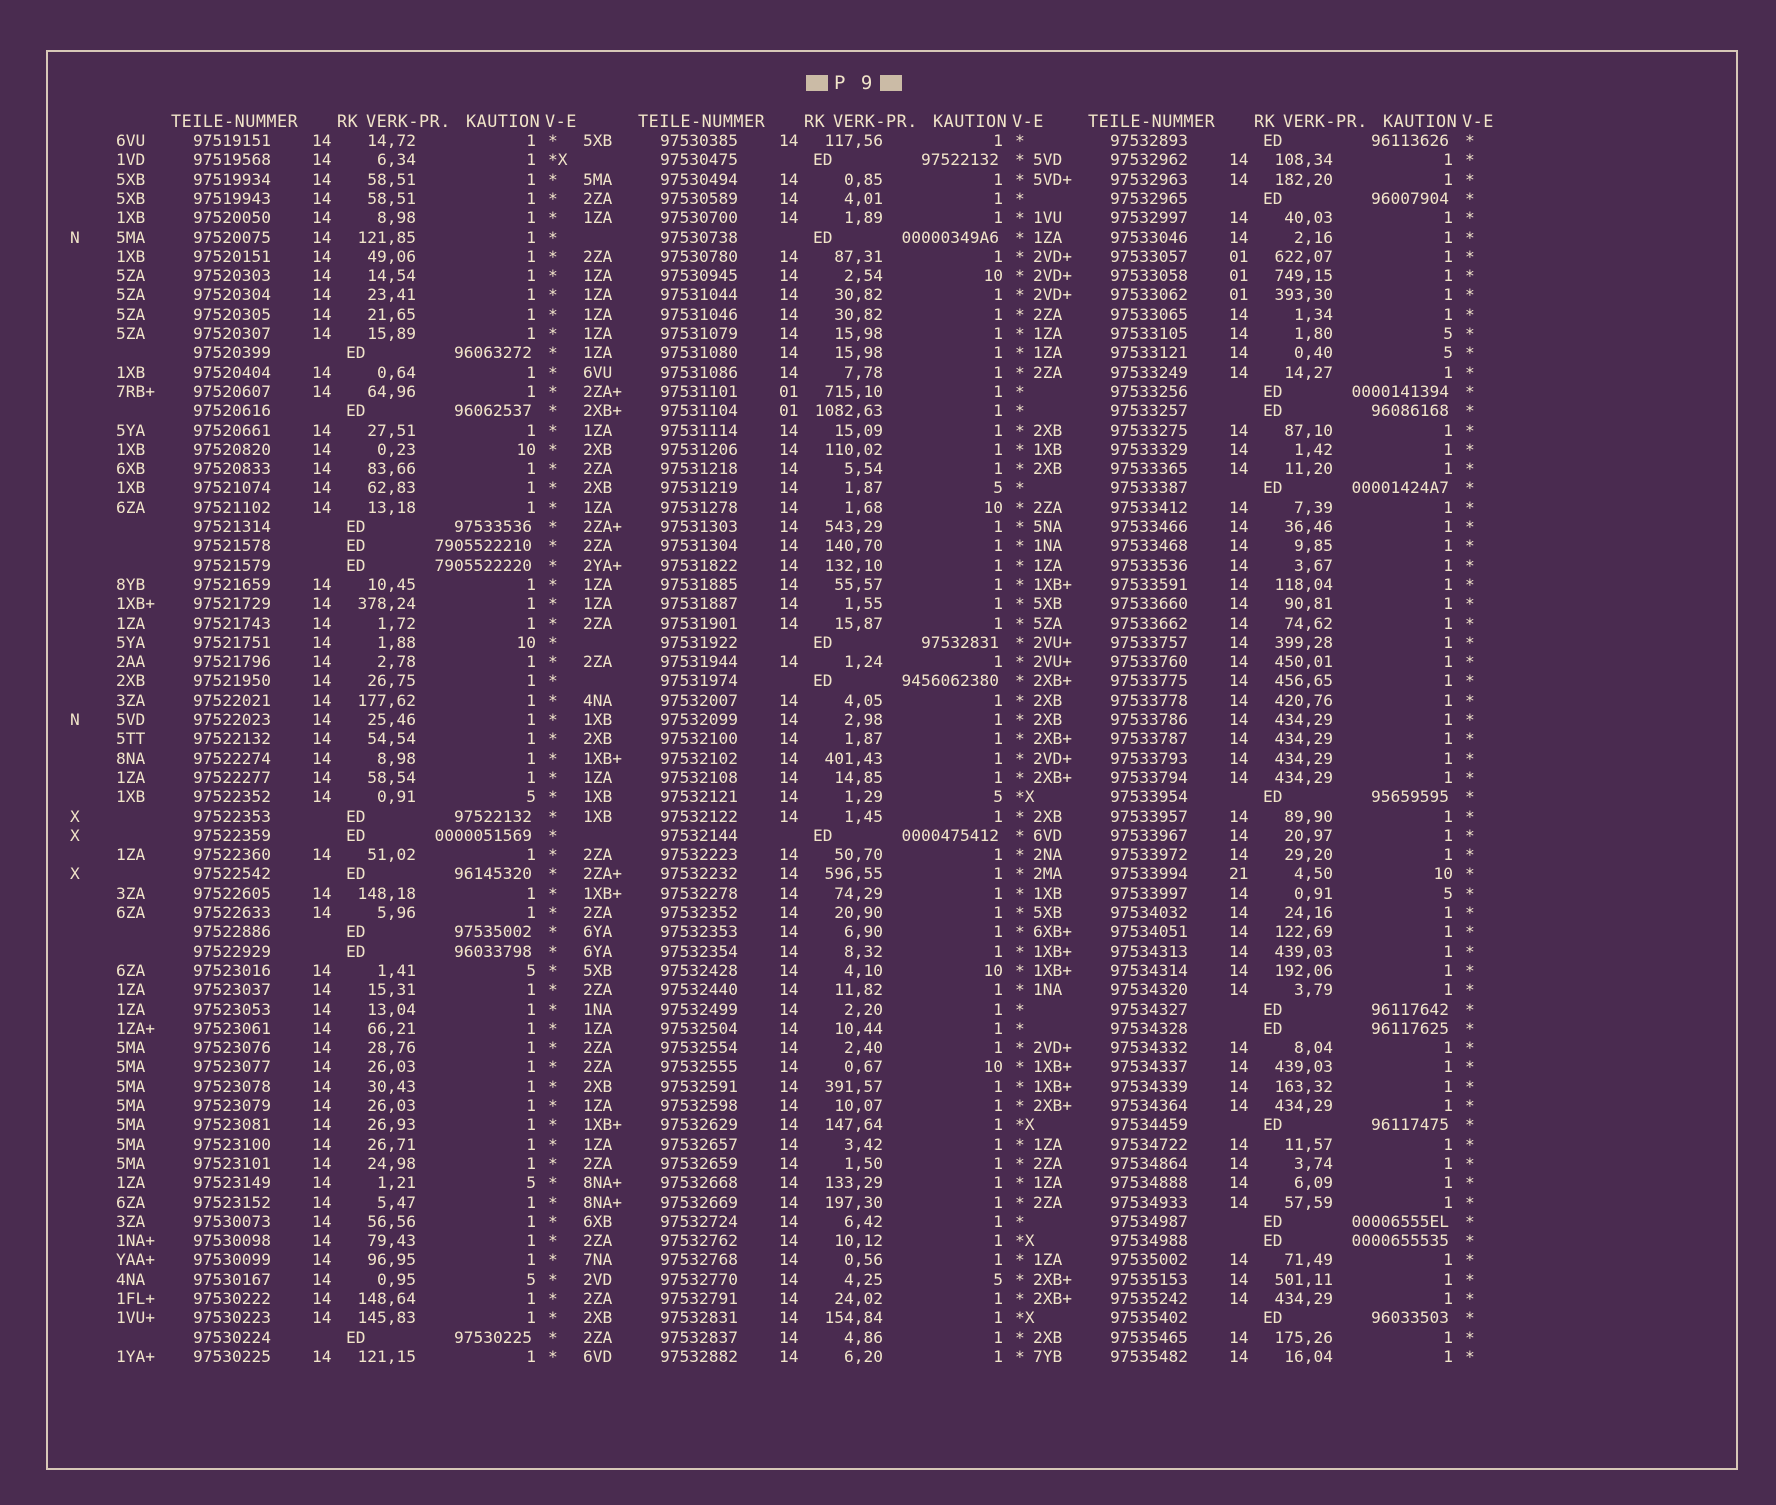 The width and height of the screenshot is (1776, 1505). I want to click on row-verk-preis: 58,51, so click(391, 179).